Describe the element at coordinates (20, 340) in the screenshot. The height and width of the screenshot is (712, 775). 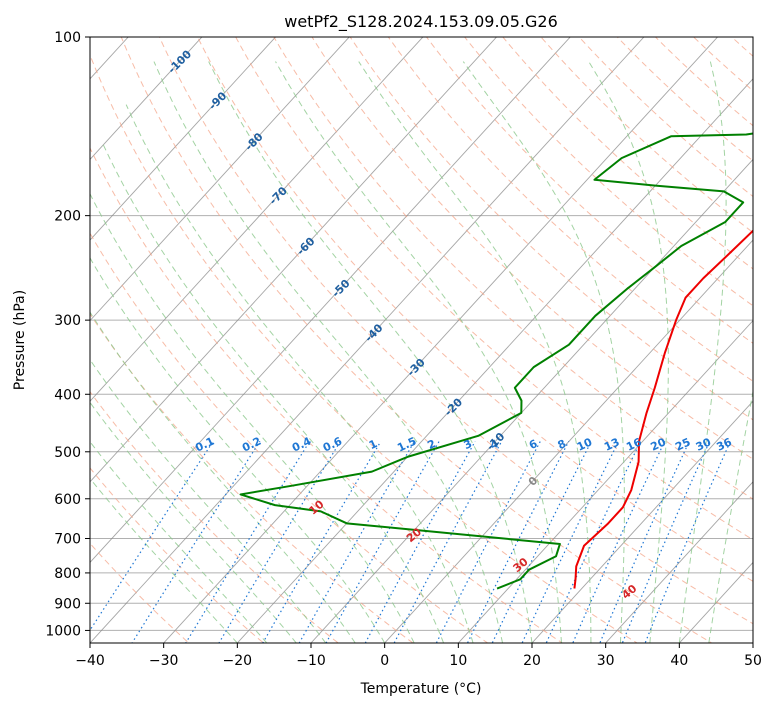
I see `y-axis-label: Pressure (hPa)` at that location.